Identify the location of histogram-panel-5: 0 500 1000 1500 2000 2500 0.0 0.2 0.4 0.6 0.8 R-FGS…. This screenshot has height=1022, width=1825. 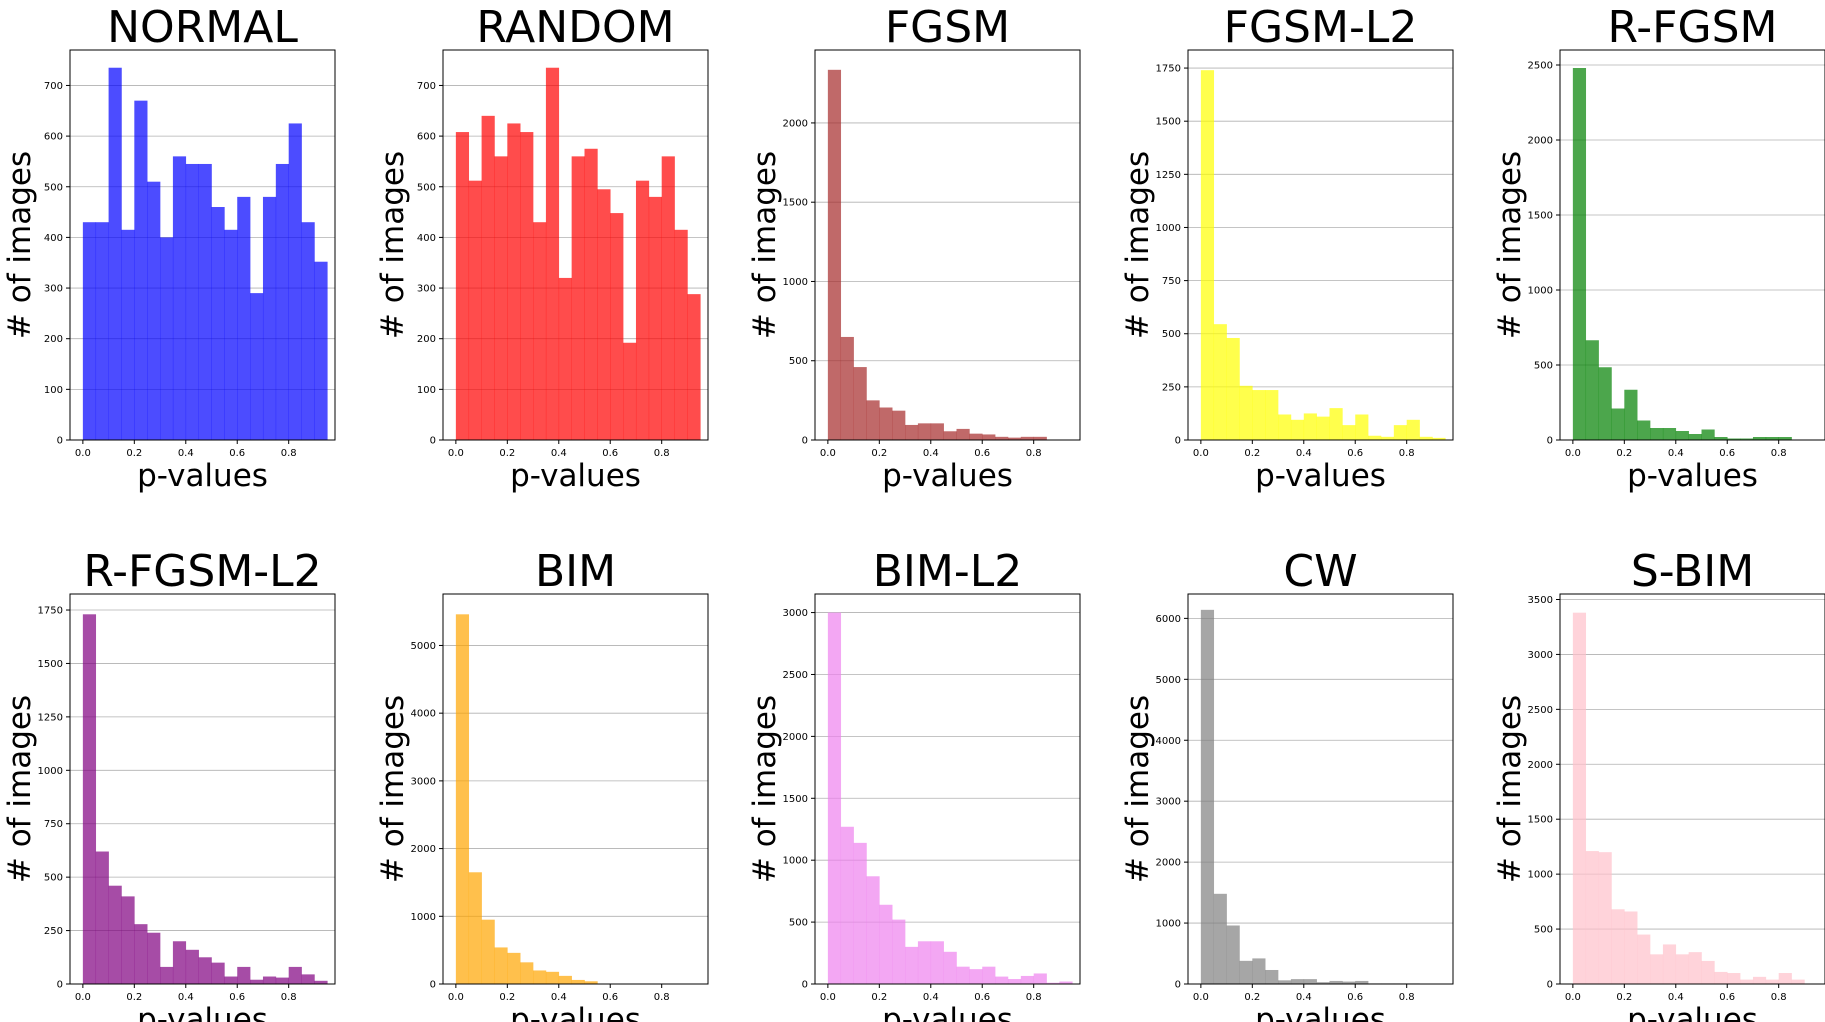
(1658, 248).